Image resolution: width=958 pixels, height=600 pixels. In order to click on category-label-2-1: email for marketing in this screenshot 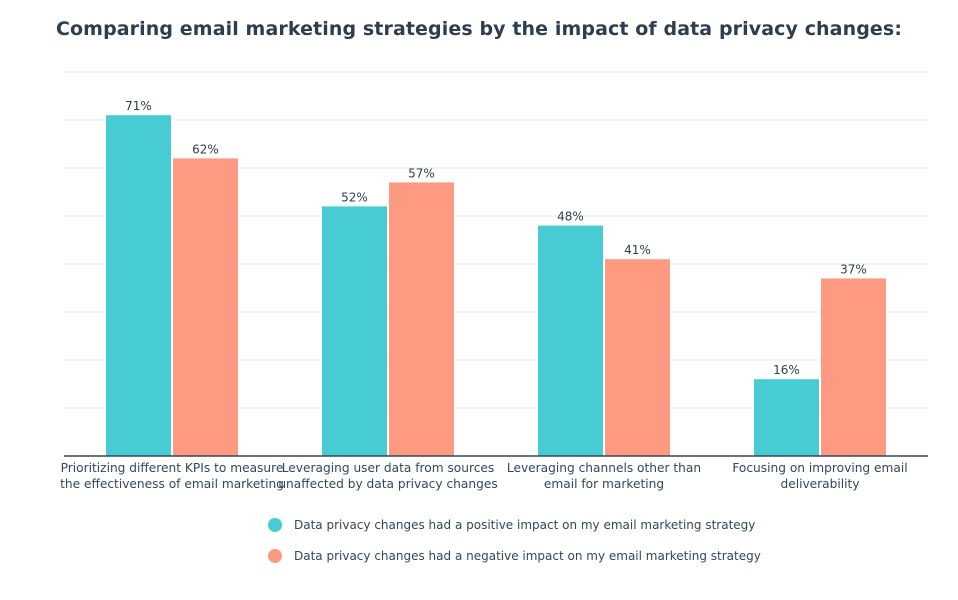, I will do `click(604, 484)`.